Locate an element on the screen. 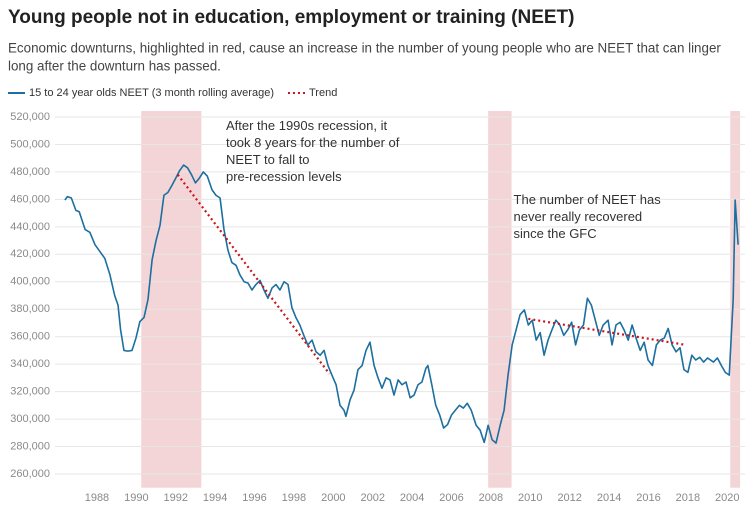 The width and height of the screenshot is (754, 513). y-tick-label: 280,000 is located at coordinates (30, 446).